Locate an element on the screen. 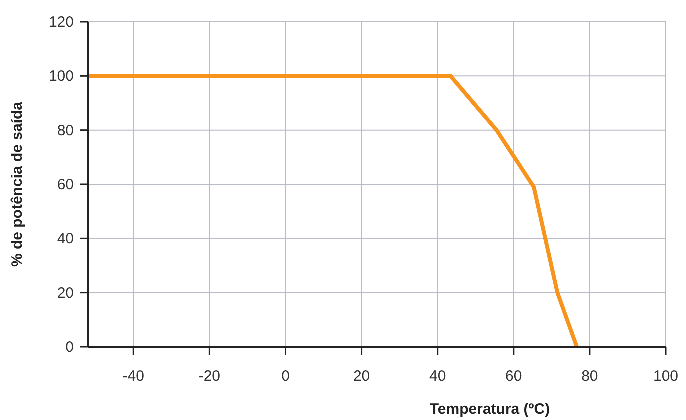 Image resolution: width=686 pixels, height=420 pixels. x-tick-label: 0 is located at coordinates (286, 376).